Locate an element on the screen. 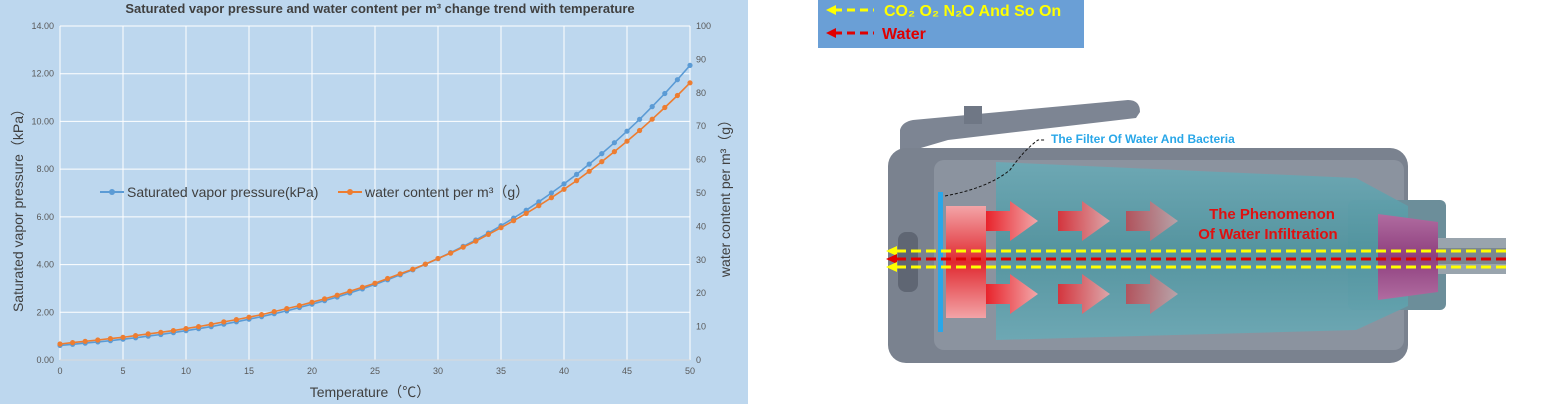 This screenshot has height=404, width=1568. x-tick-label: 25 is located at coordinates (375, 371).